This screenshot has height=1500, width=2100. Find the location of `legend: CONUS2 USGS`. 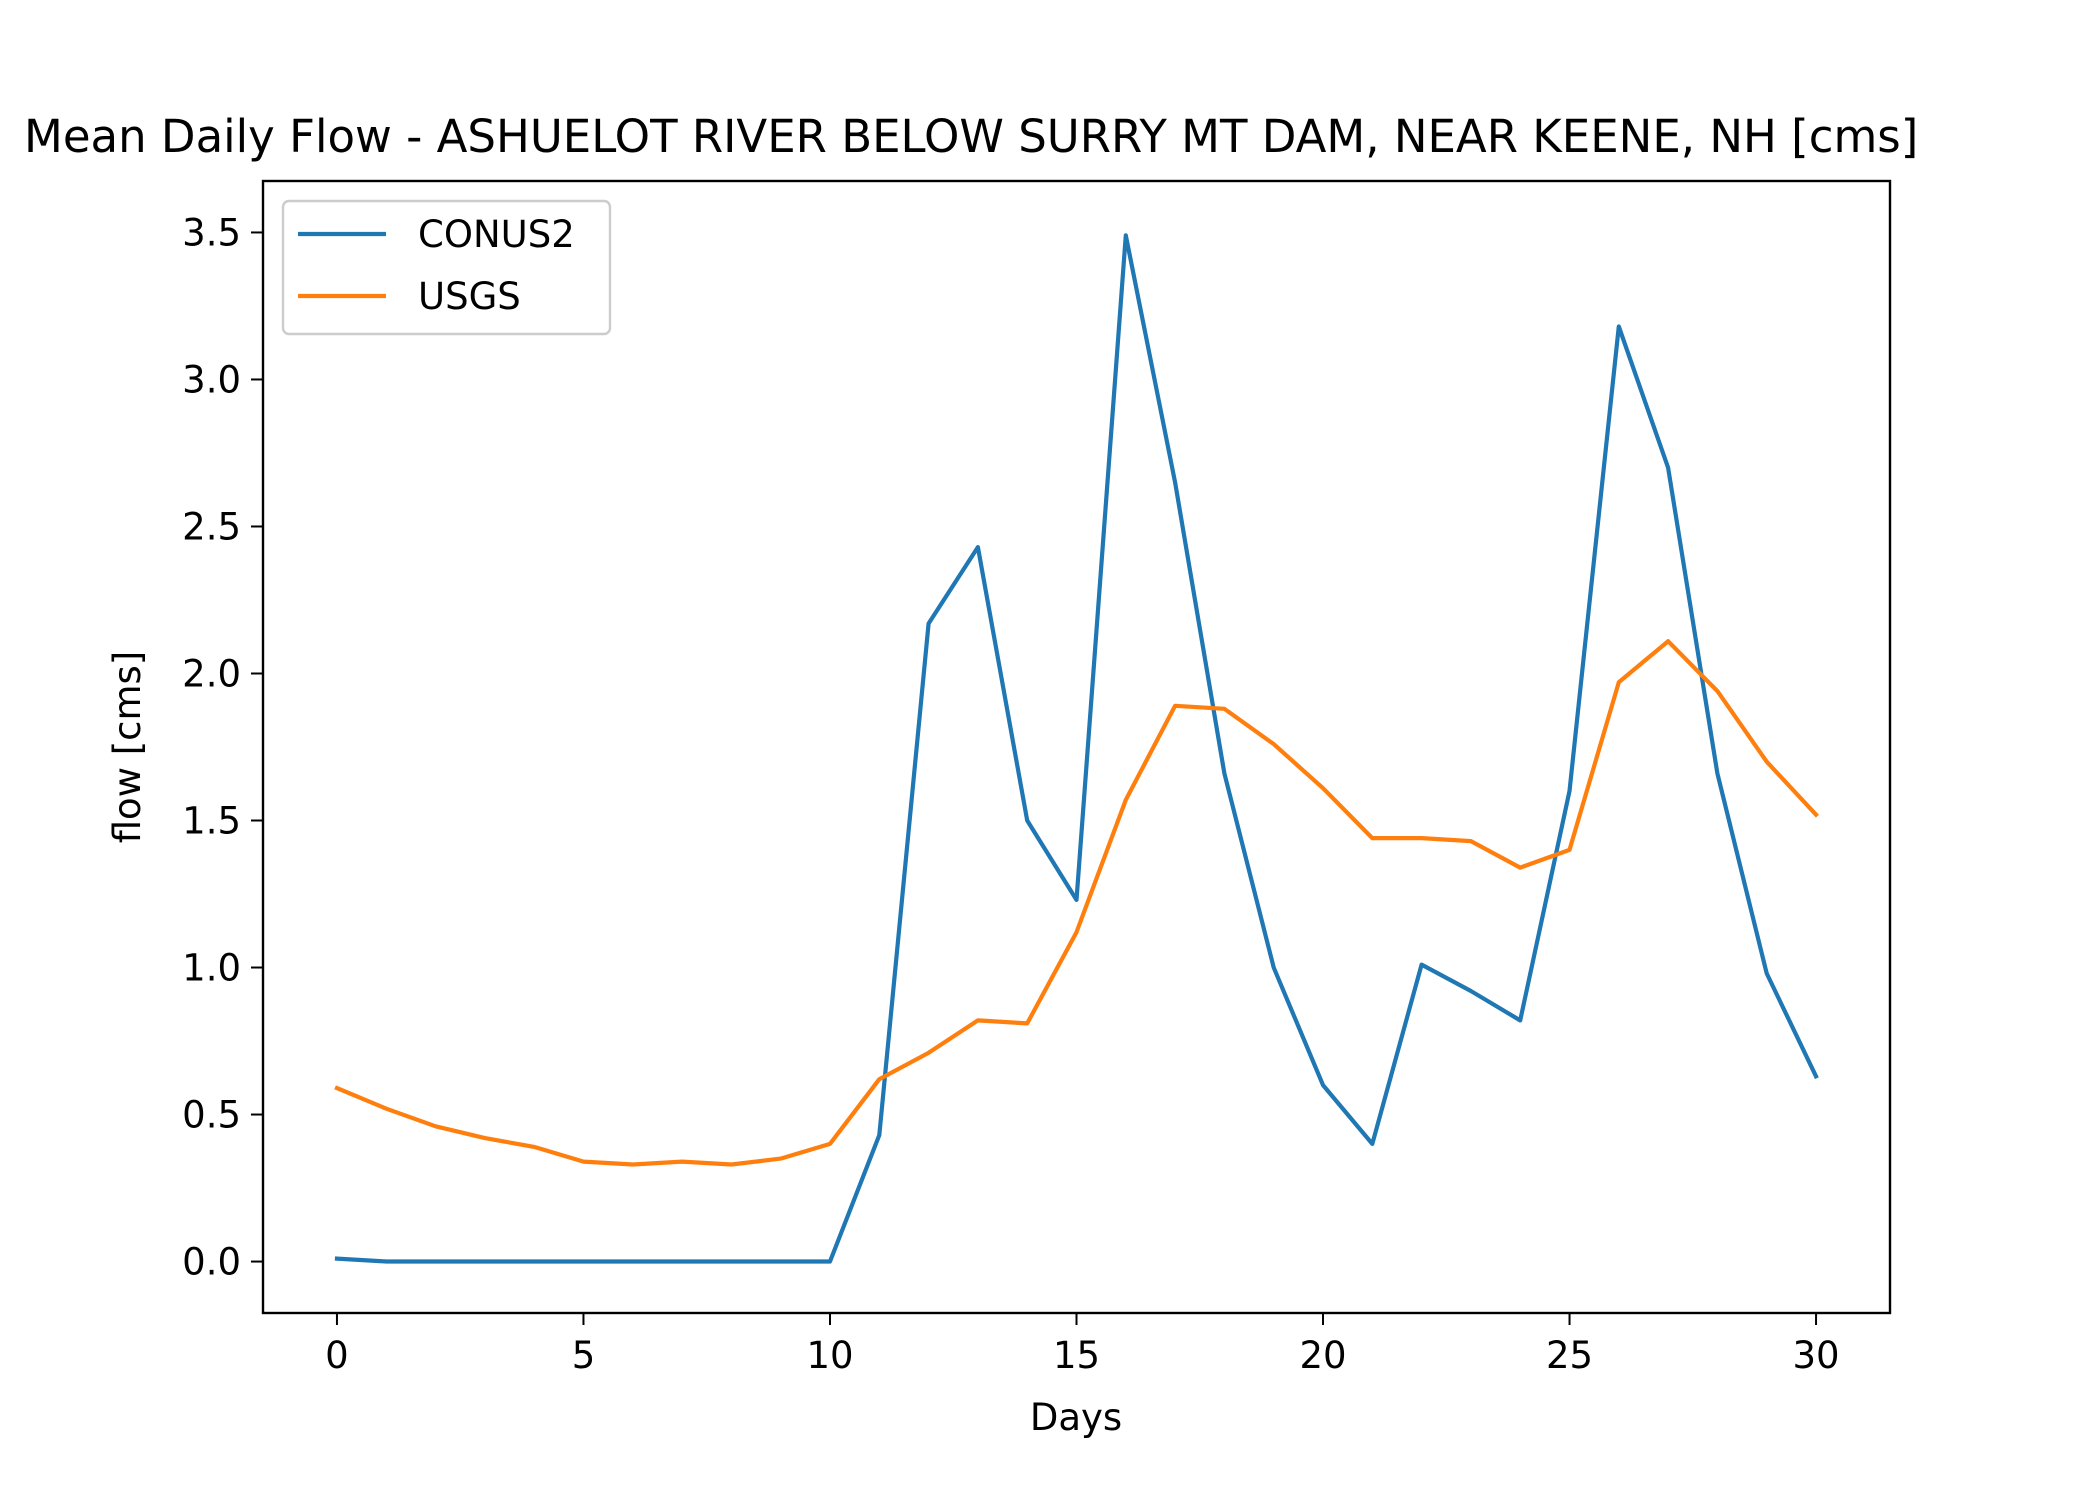

legend: CONUS2 USGS is located at coordinates (446, 267).